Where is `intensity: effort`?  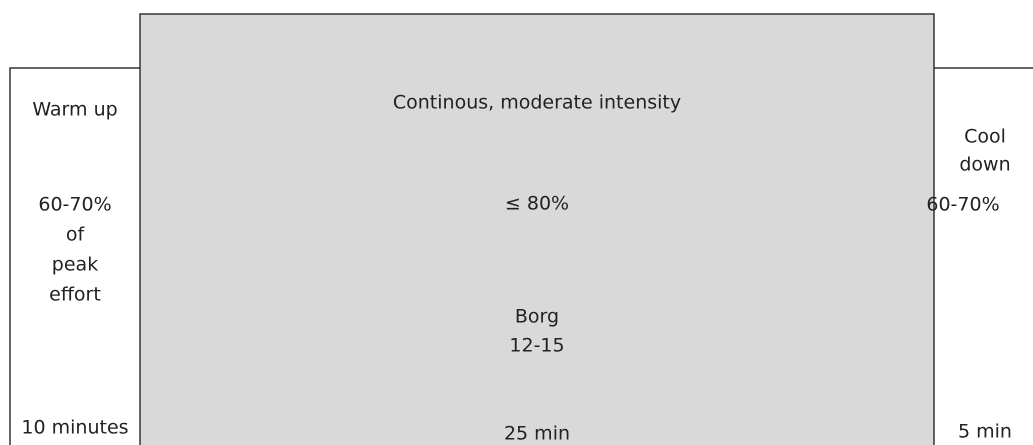 intensity: effort is located at coordinates (75, 295).